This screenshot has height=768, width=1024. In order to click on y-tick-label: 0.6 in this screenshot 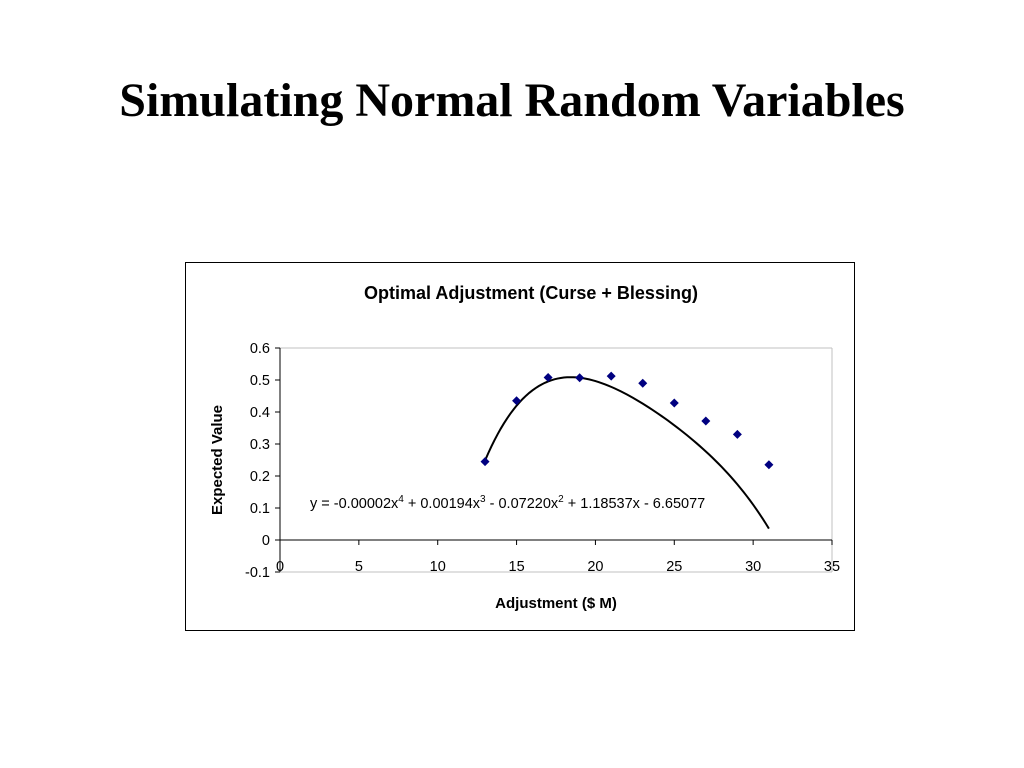, I will do `click(260, 349)`.